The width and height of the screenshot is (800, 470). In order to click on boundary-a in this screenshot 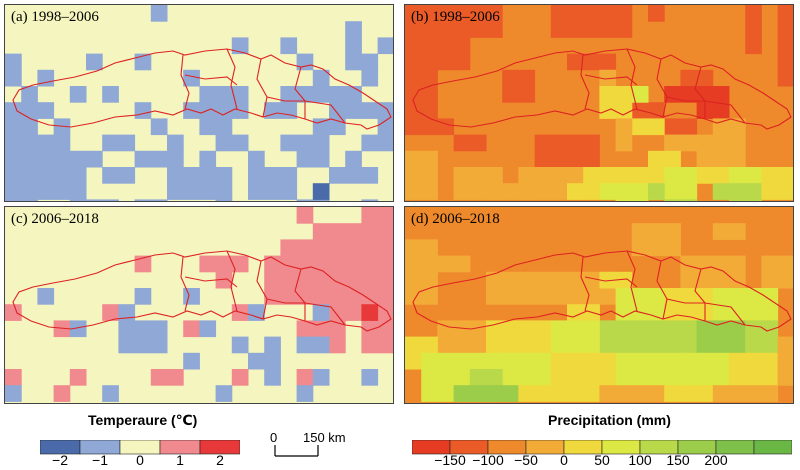, I will do `click(202, 89)`.